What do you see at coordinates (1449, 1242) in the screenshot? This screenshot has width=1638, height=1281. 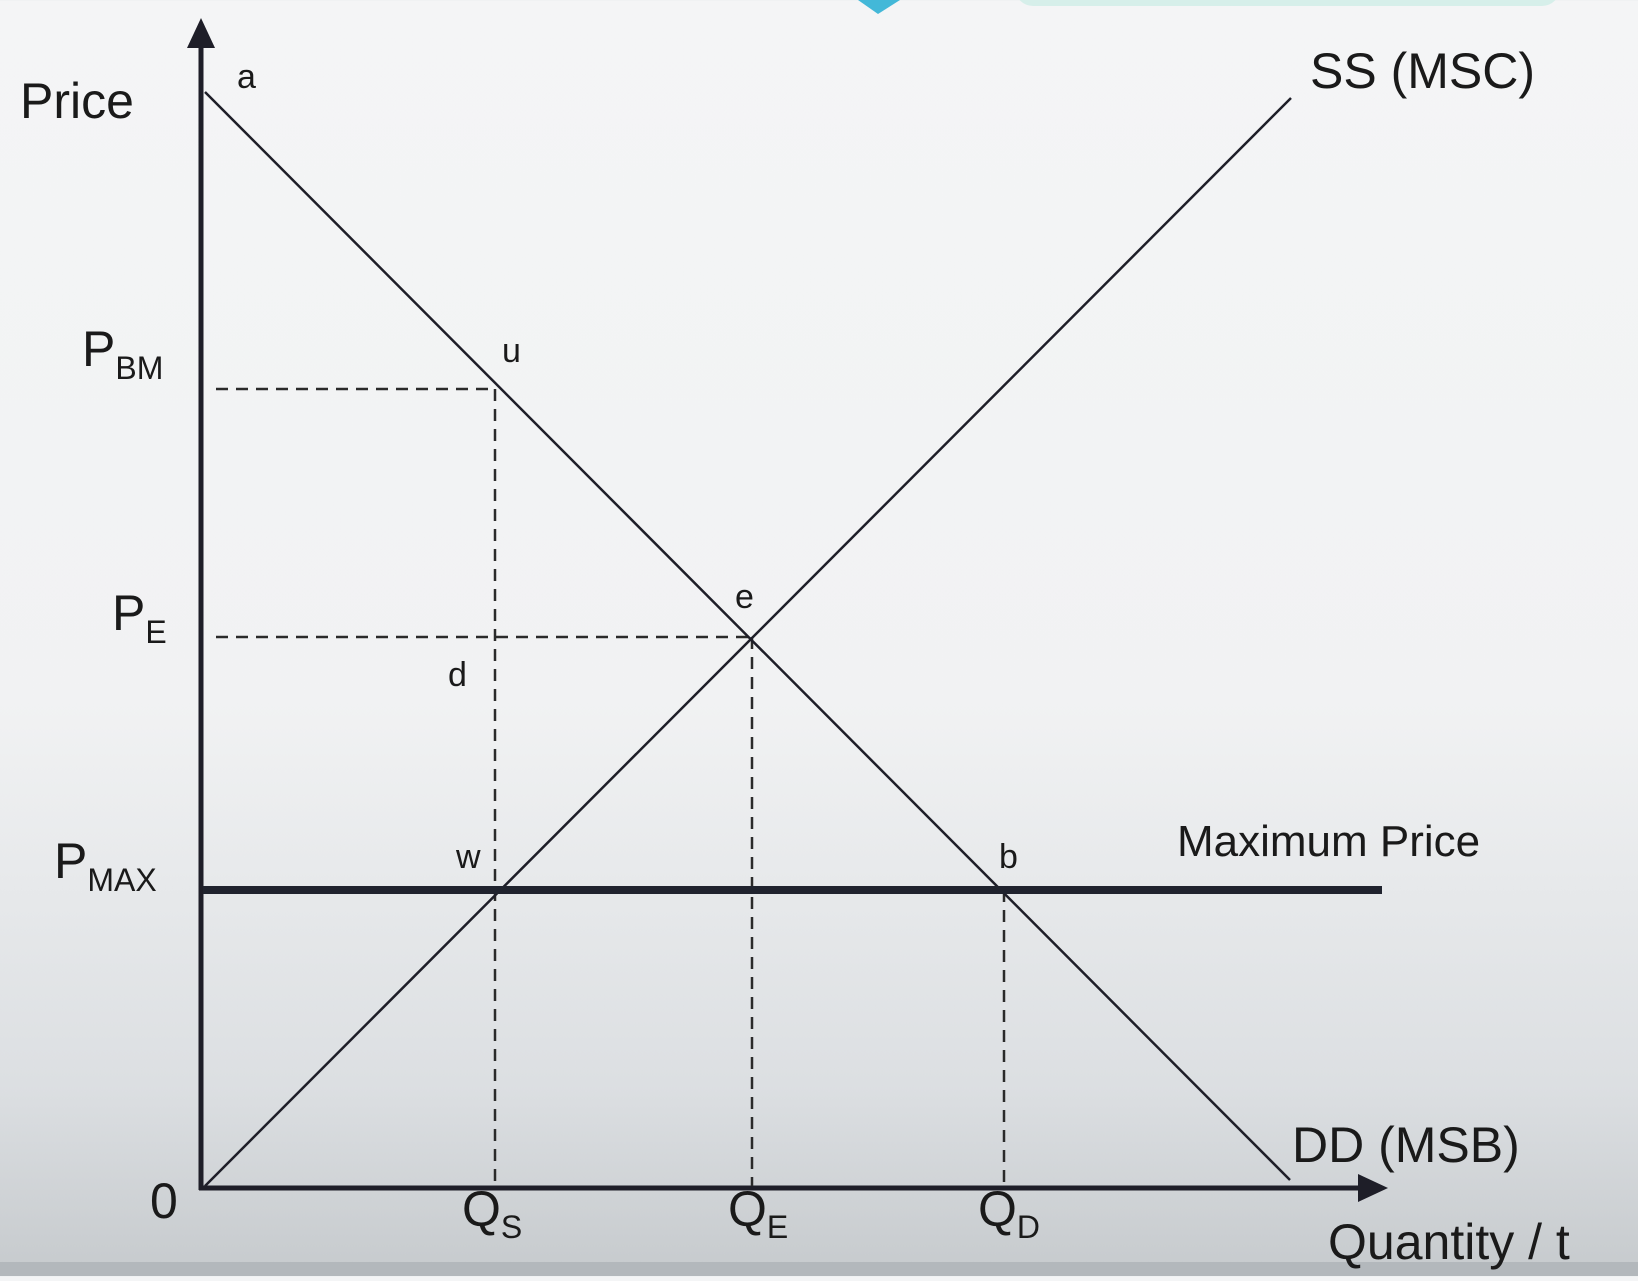 I see `x-axis-label: Quantity / t` at bounding box center [1449, 1242].